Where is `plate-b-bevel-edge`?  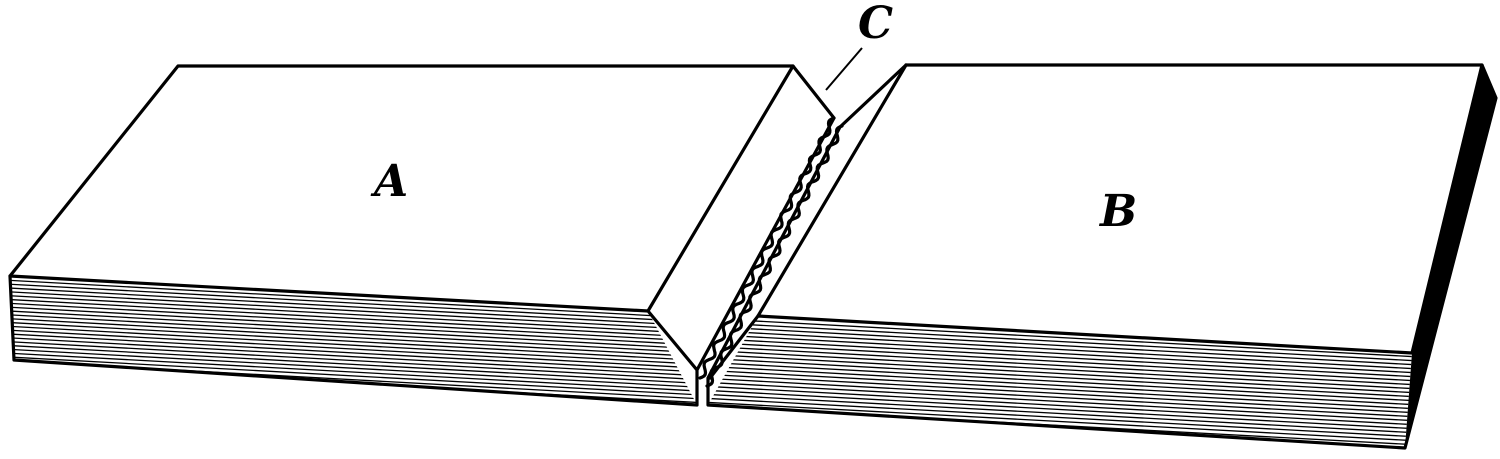
plate-b-bevel-edge is located at coordinates (832, 190).